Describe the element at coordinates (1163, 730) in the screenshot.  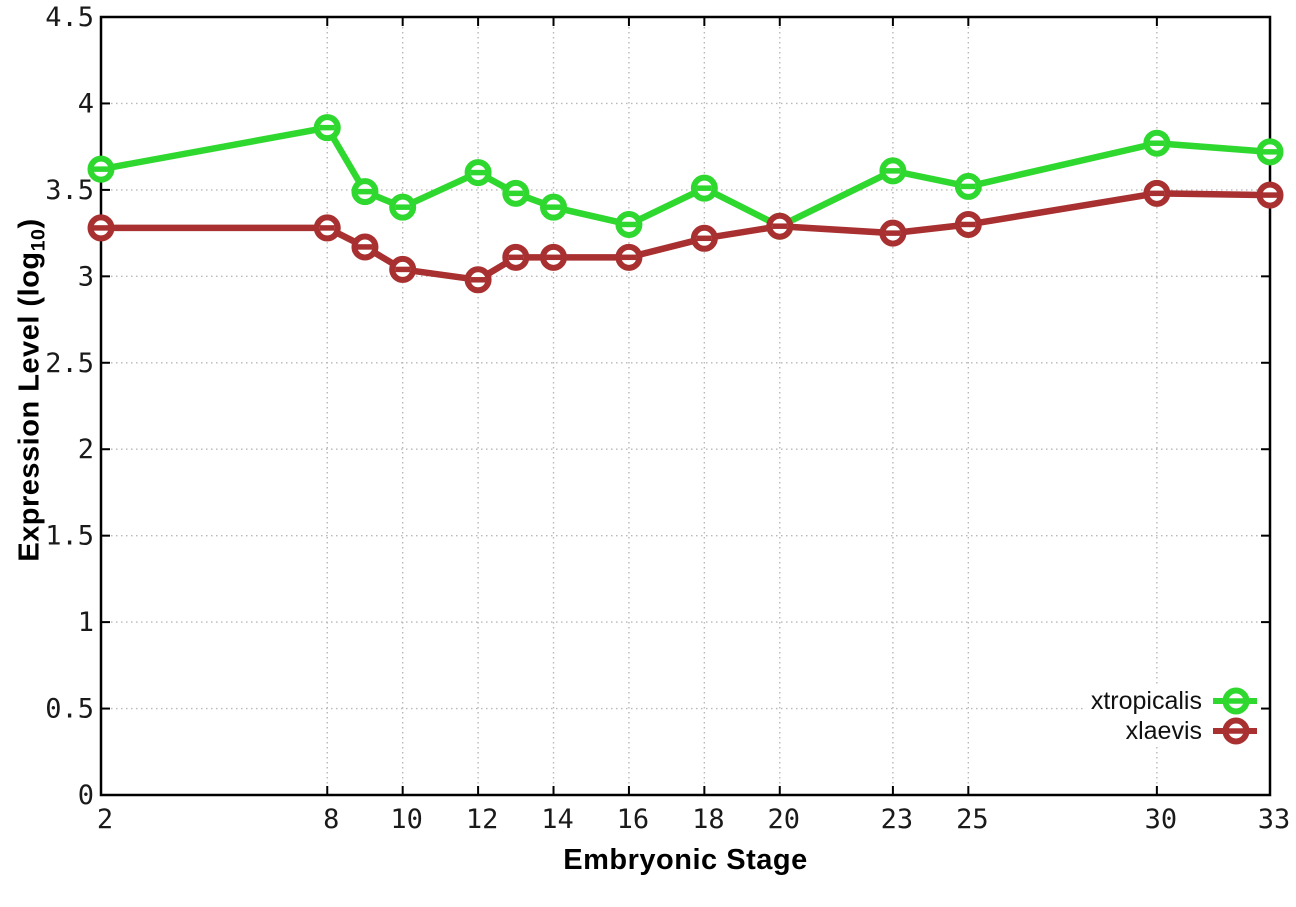
I see `legend-label-xlaevis: xlaevis` at that location.